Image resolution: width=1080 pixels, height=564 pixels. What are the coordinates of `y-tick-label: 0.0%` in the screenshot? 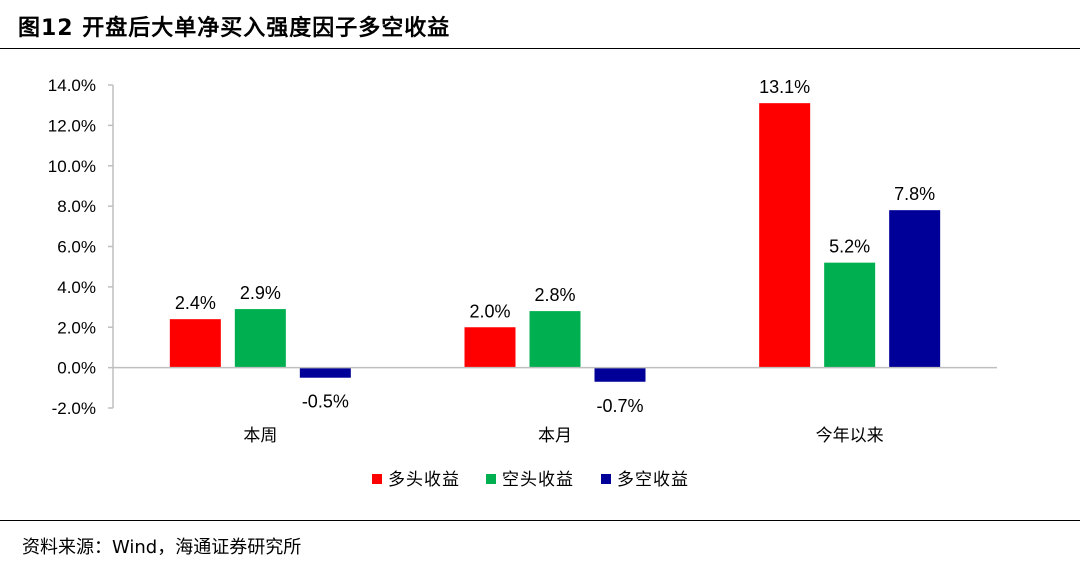 It's located at (76, 368).